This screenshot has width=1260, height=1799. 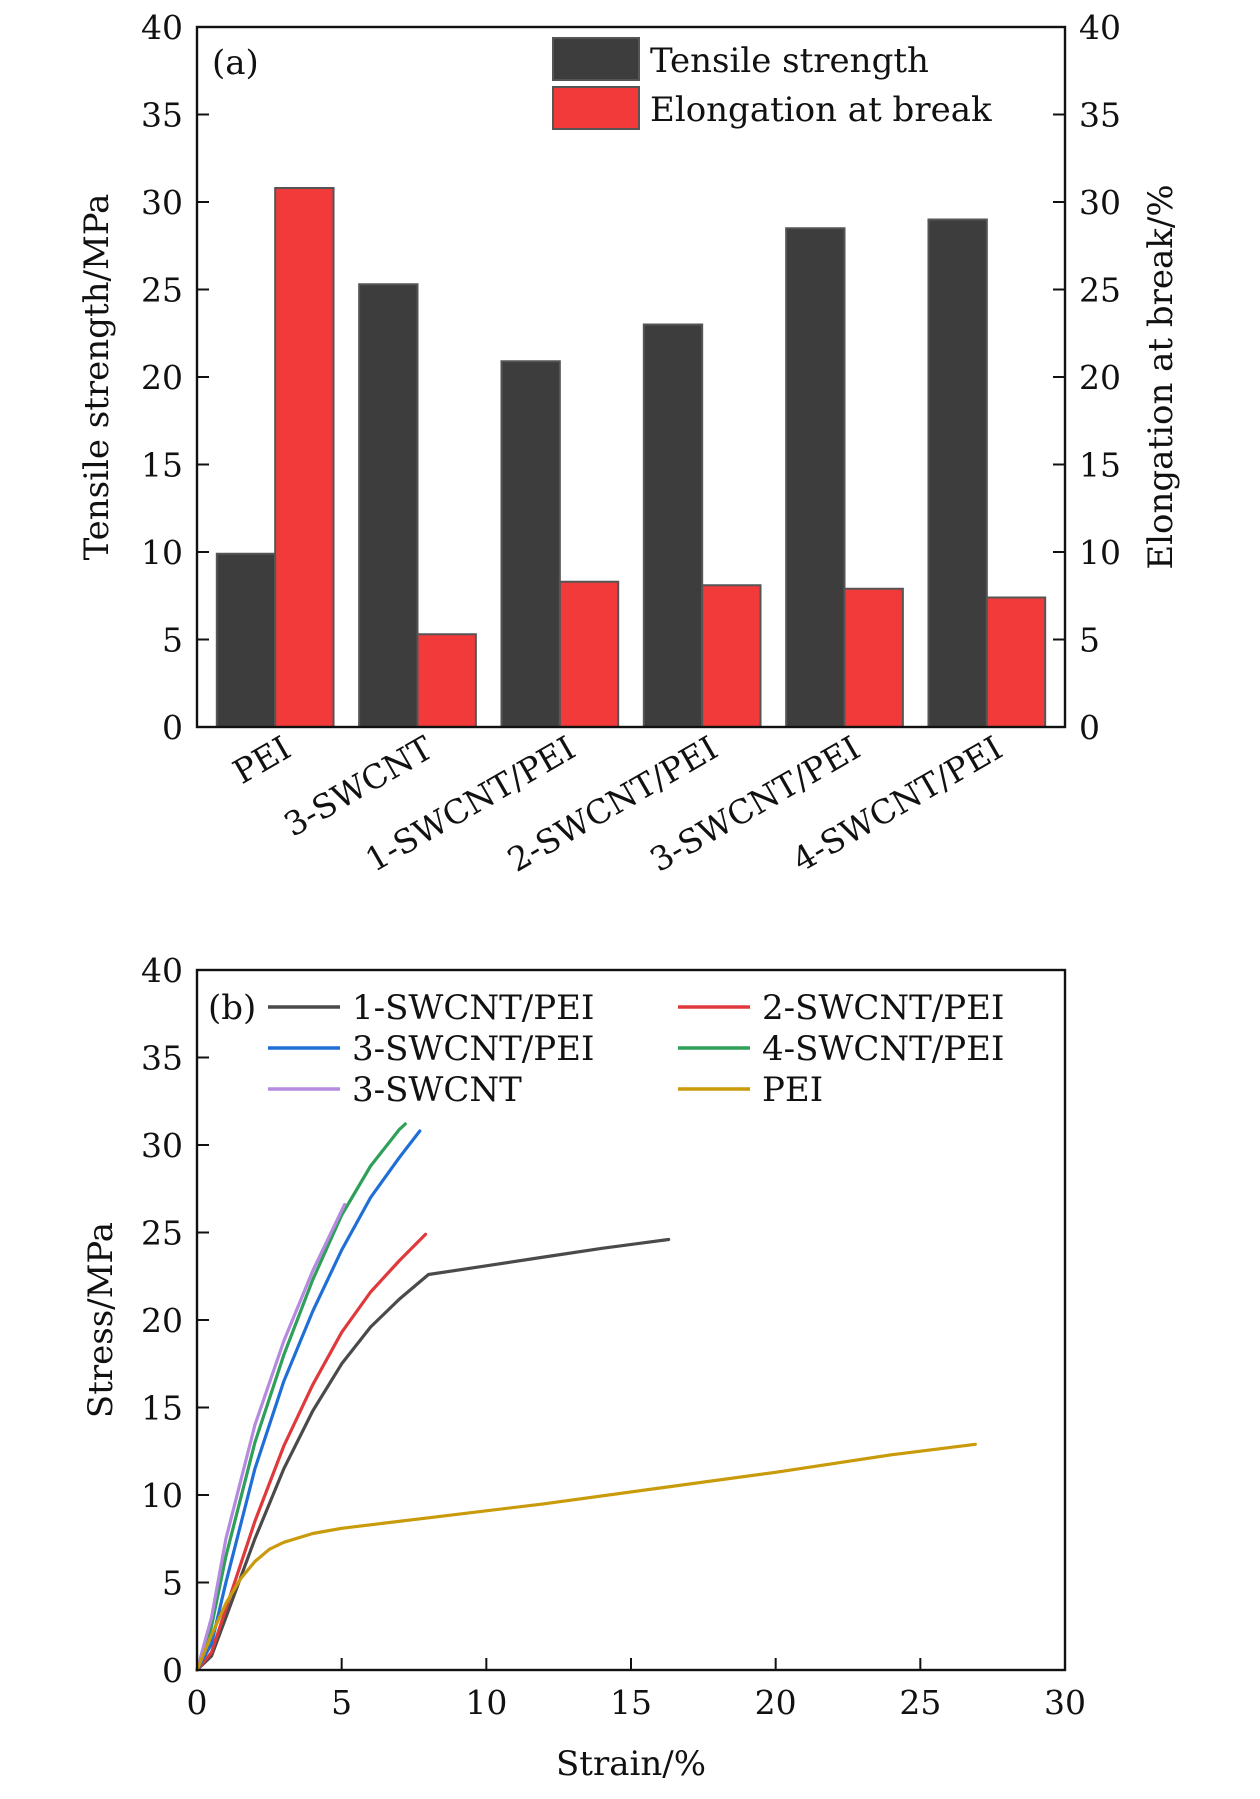 What do you see at coordinates (920, 1702) in the screenshot?
I see `b-x-tick-label-25: 25` at bounding box center [920, 1702].